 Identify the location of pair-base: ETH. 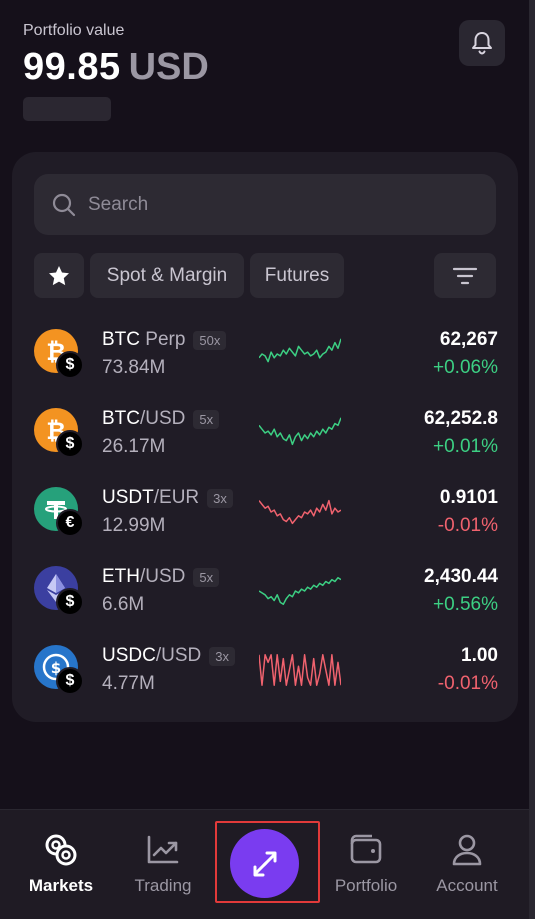
(121, 576).